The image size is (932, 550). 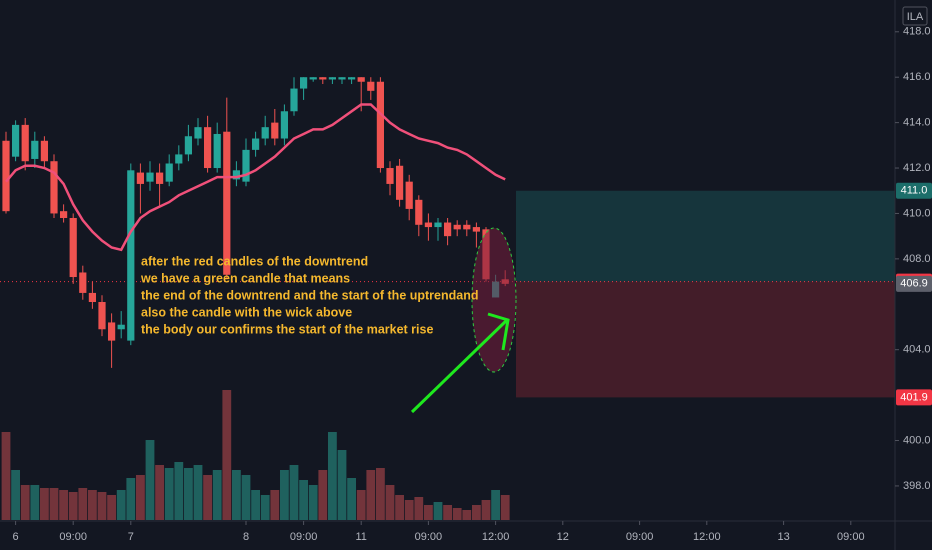 I want to click on y-tick-label: 408.0, so click(x=917, y=259).